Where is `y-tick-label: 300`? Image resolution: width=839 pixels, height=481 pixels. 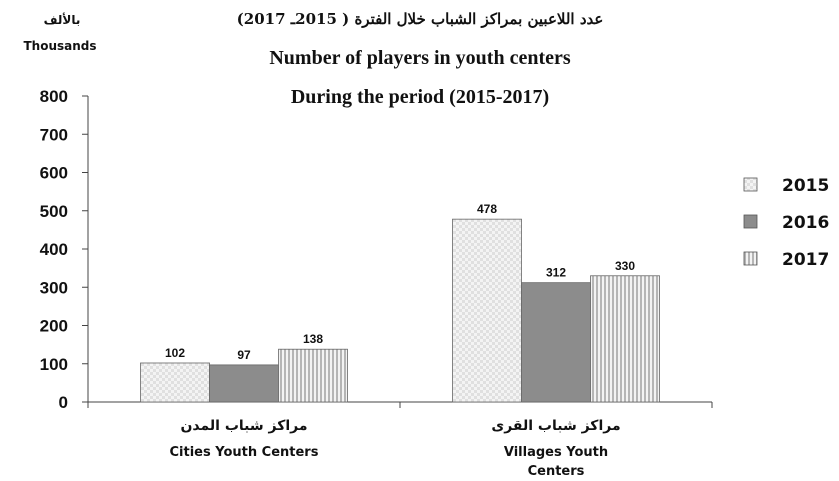
y-tick-label: 300 is located at coordinates (54, 287).